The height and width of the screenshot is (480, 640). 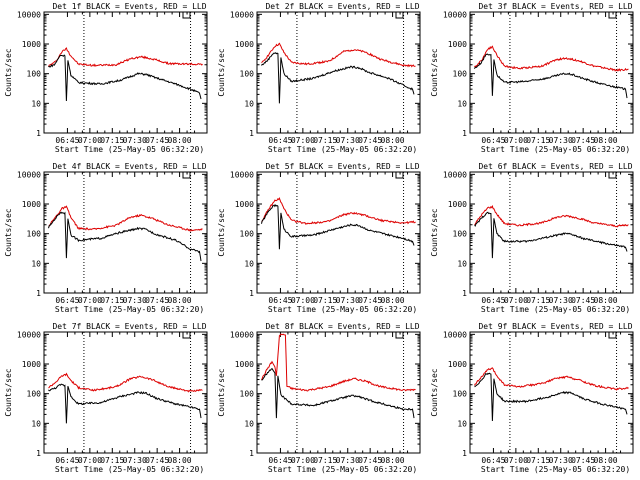 What do you see at coordinates (342, 166) in the screenshot?
I see `chart-title: Det 5f BLACK = Events, RED = LLD` at bounding box center [342, 166].